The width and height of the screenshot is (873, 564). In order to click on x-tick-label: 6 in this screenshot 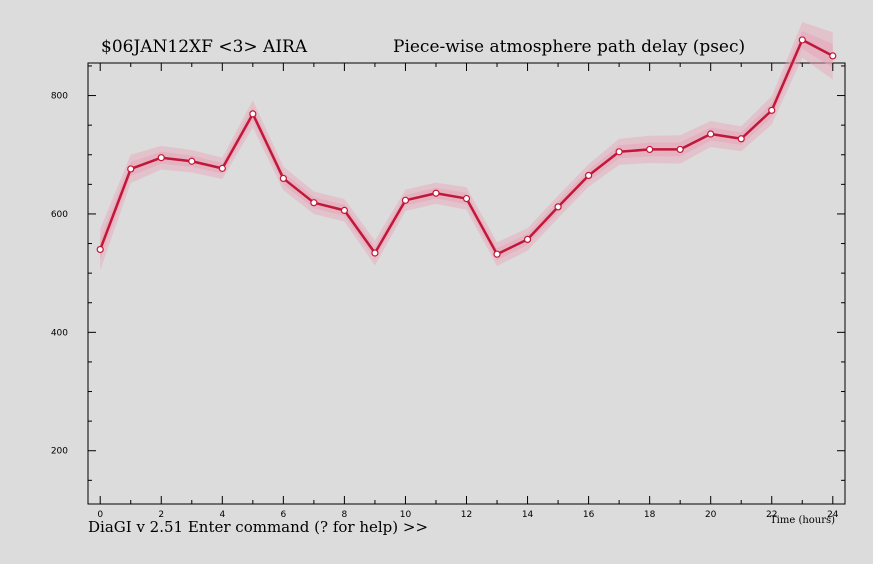, I will do `click(283, 515)`.